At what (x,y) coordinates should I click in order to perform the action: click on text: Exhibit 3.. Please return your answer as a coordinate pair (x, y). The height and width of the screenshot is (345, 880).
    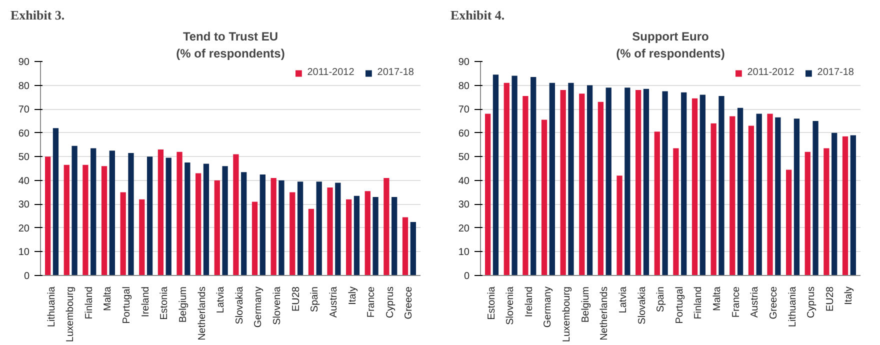
    Looking at the image, I should click on (37, 15).